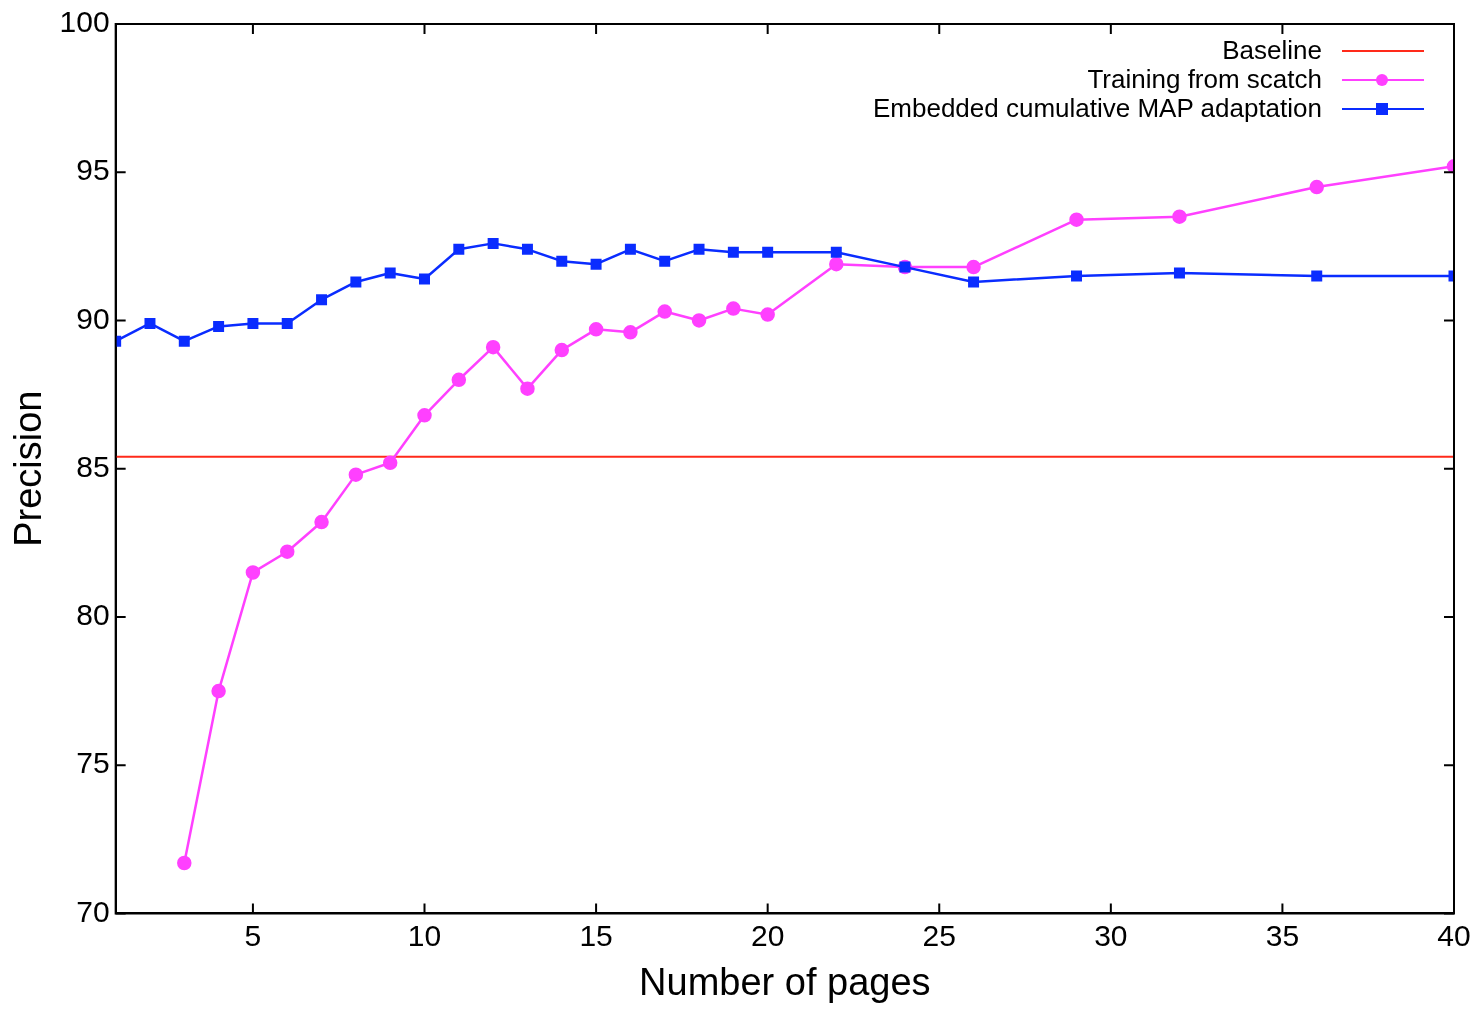 The width and height of the screenshot is (1484, 1009). What do you see at coordinates (28, 468) in the screenshot?
I see `y-axis-title: Precision` at bounding box center [28, 468].